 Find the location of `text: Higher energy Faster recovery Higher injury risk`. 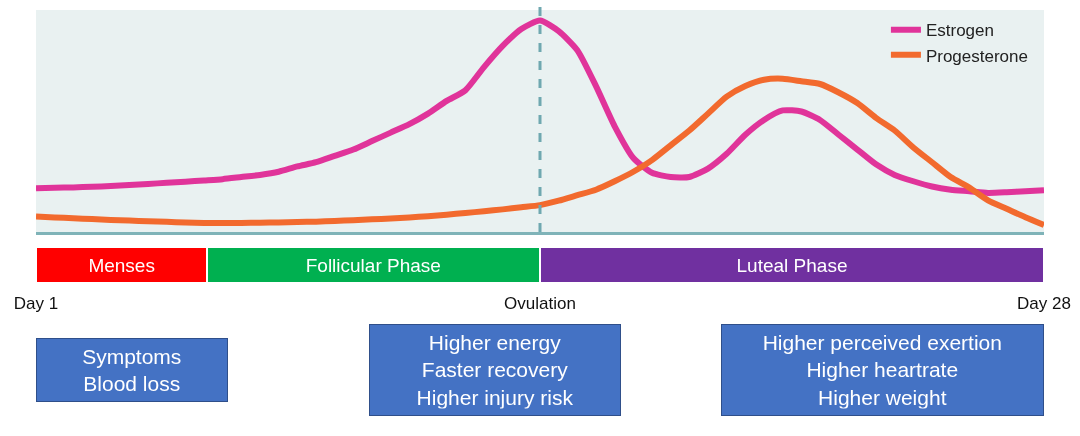

text: Higher energy Faster recovery Higher injury risk is located at coordinates (495, 370).